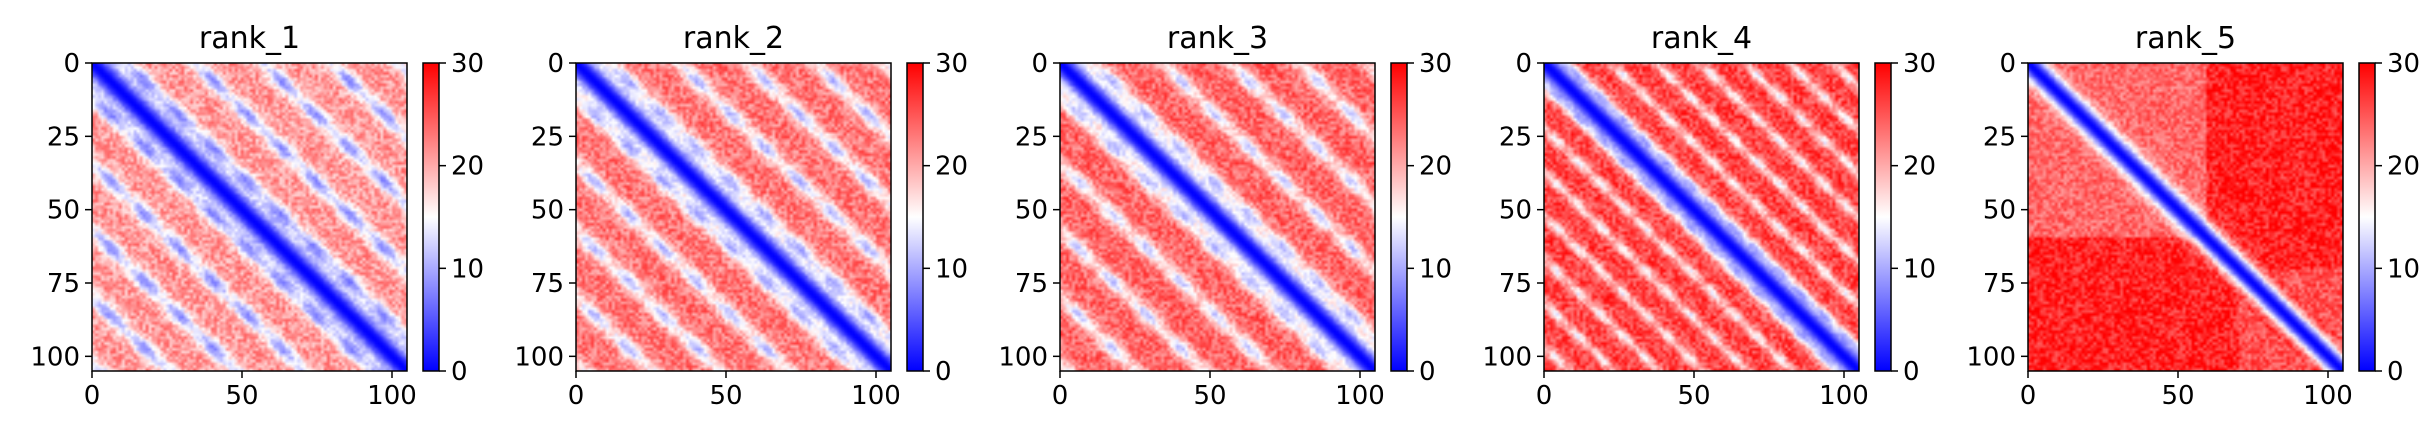  What do you see at coordinates (2185, 38) in the screenshot?
I see `panel-title: rank_5` at bounding box center [2185, 38].